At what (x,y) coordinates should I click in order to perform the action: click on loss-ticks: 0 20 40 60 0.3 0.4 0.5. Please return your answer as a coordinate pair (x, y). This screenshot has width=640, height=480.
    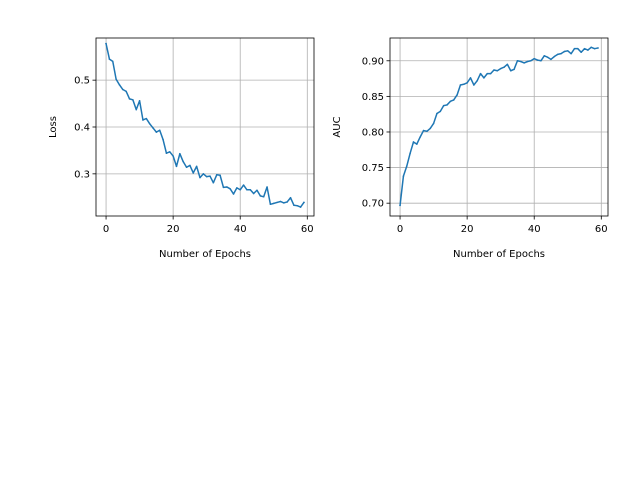
    Looking at the image, I should click on (194, 155).